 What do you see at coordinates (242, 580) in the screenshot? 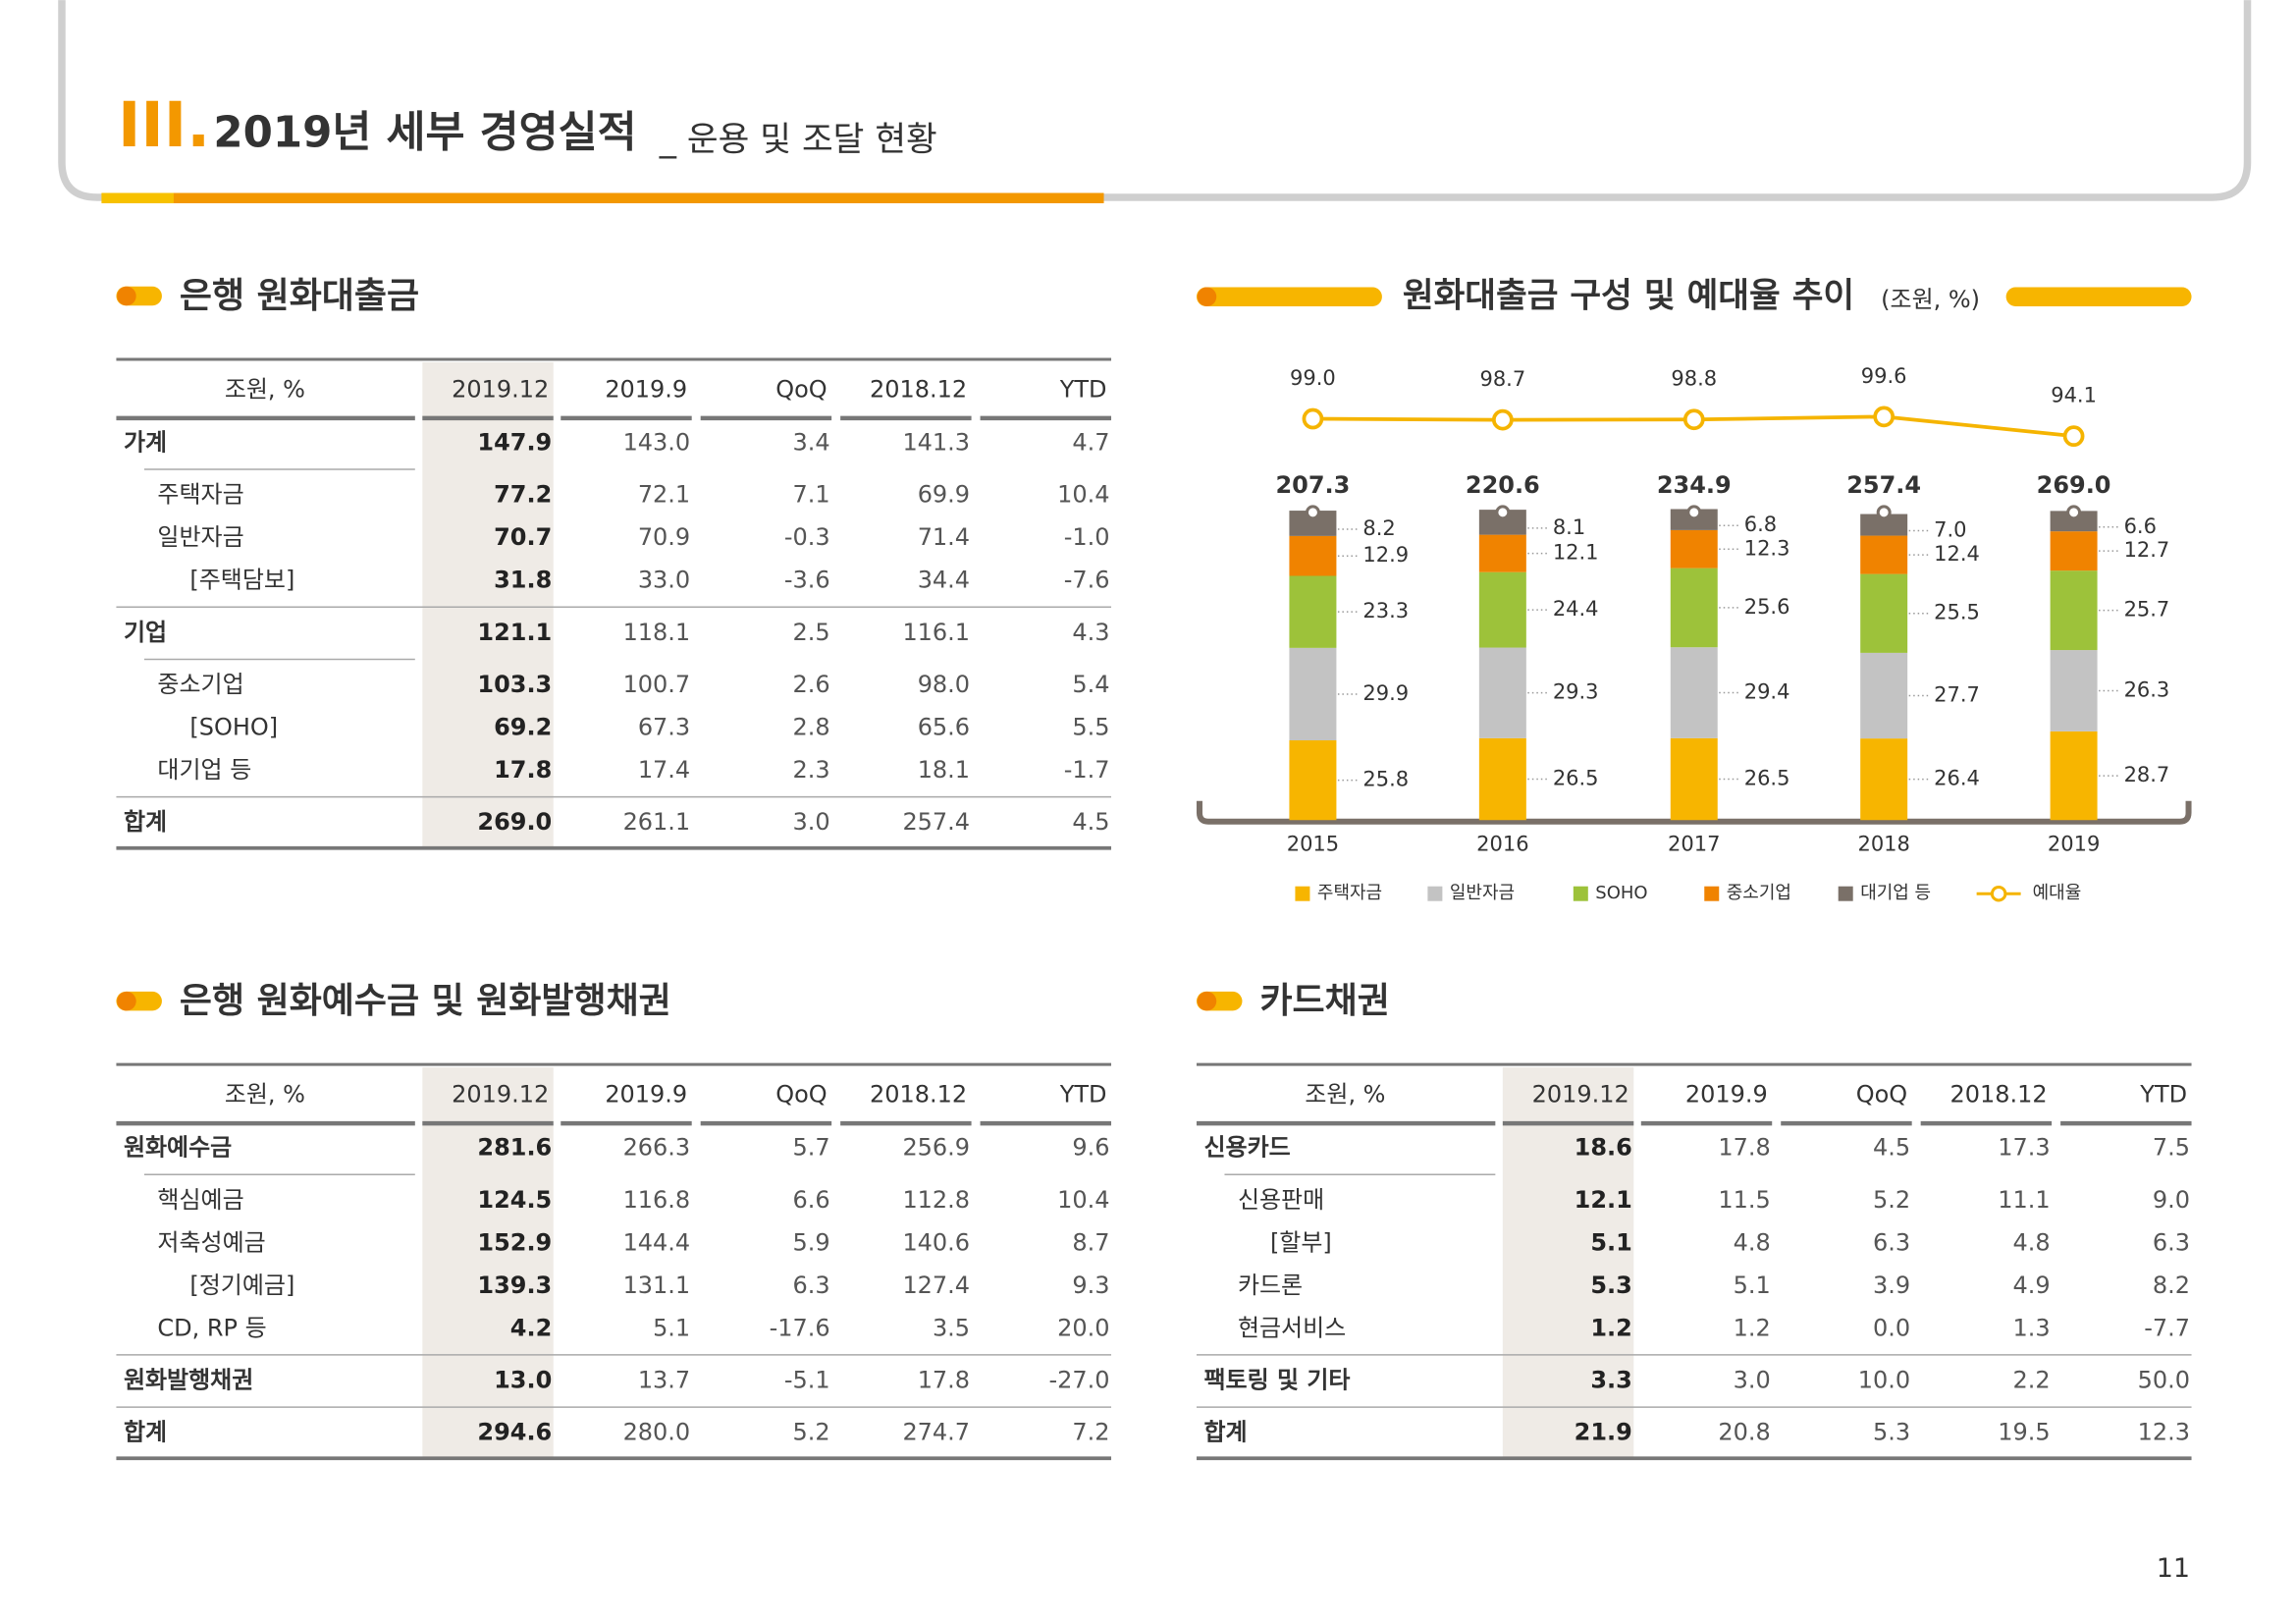
I see `row-label: [주택담보]` at bounding box center [242, 580].